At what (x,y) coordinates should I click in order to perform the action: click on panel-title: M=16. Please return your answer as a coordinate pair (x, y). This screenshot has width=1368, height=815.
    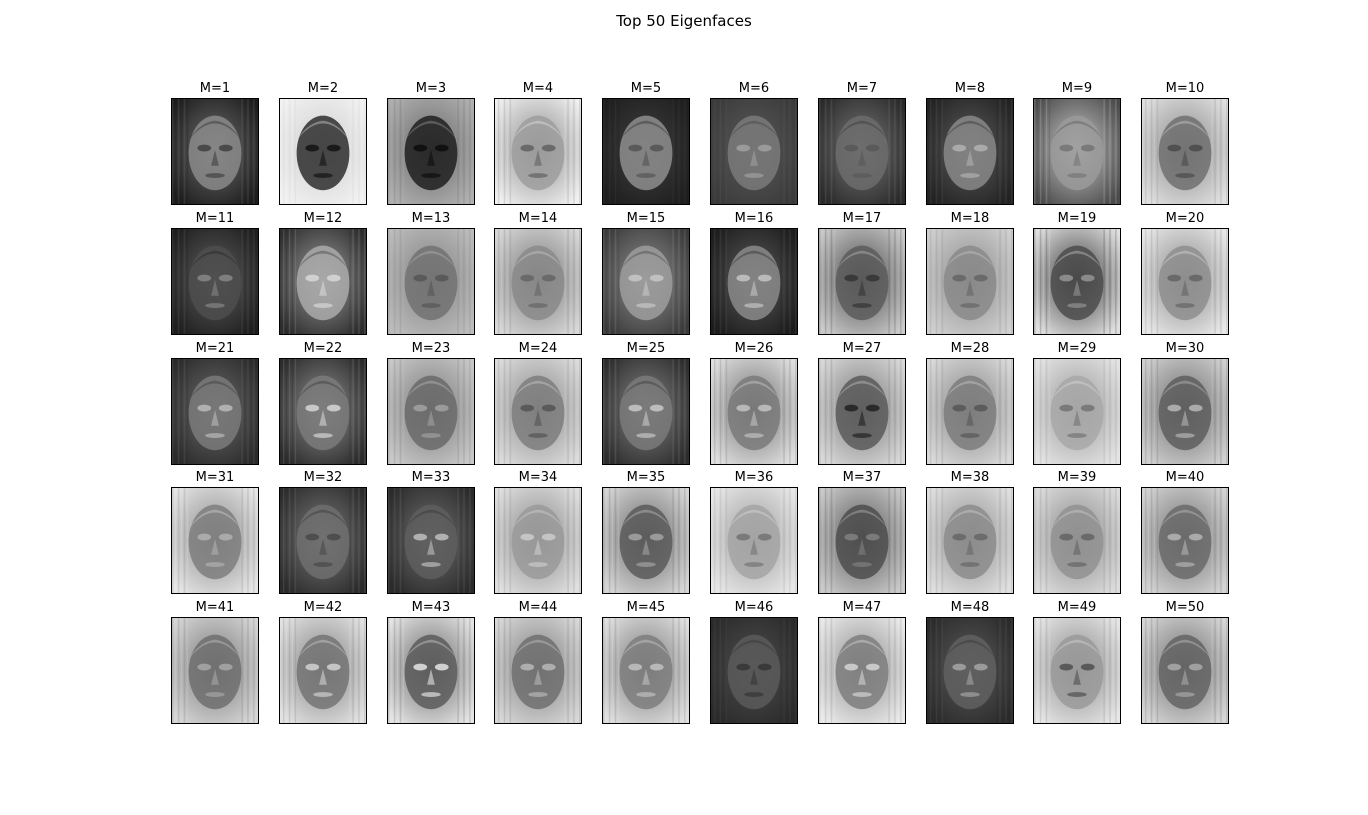
    Looking at the image, I should click on (754, 218).